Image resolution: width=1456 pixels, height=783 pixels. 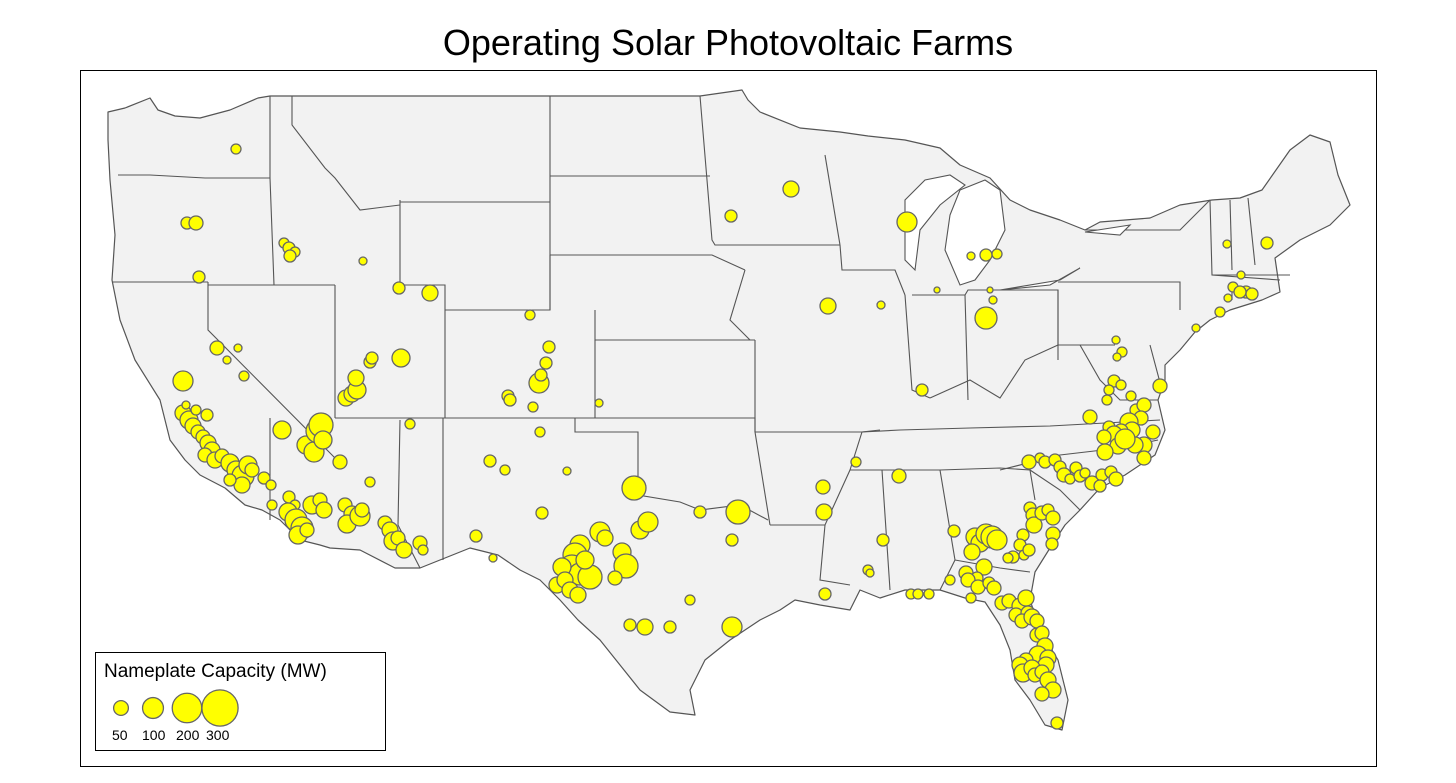 What do you see at coordinates (188, 735) in the screenshot?
I see `legend-label-200: 200` at bounding box center [188, 735].